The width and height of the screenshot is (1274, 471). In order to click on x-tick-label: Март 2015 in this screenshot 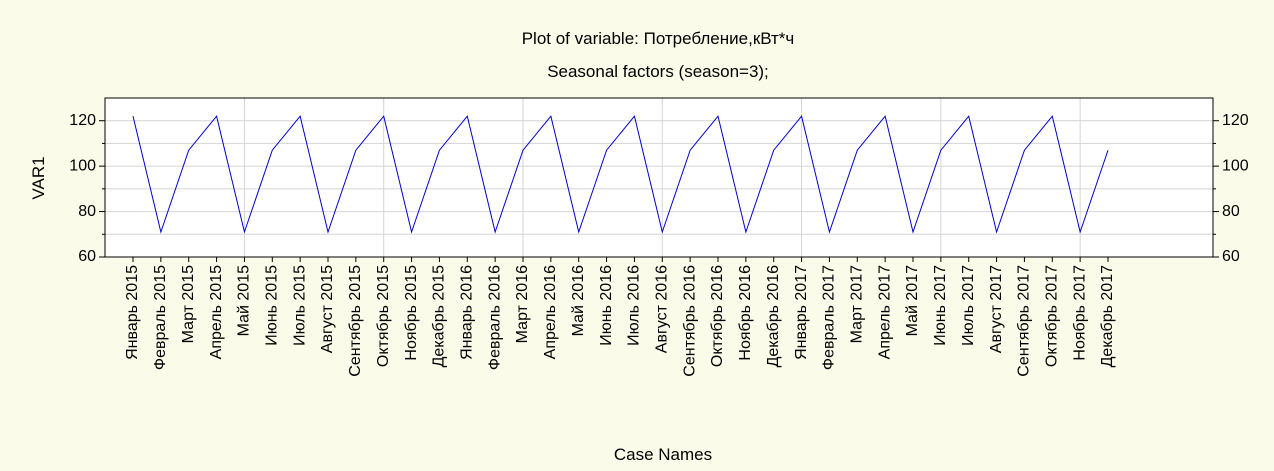, I will do `click(188, 304)`.